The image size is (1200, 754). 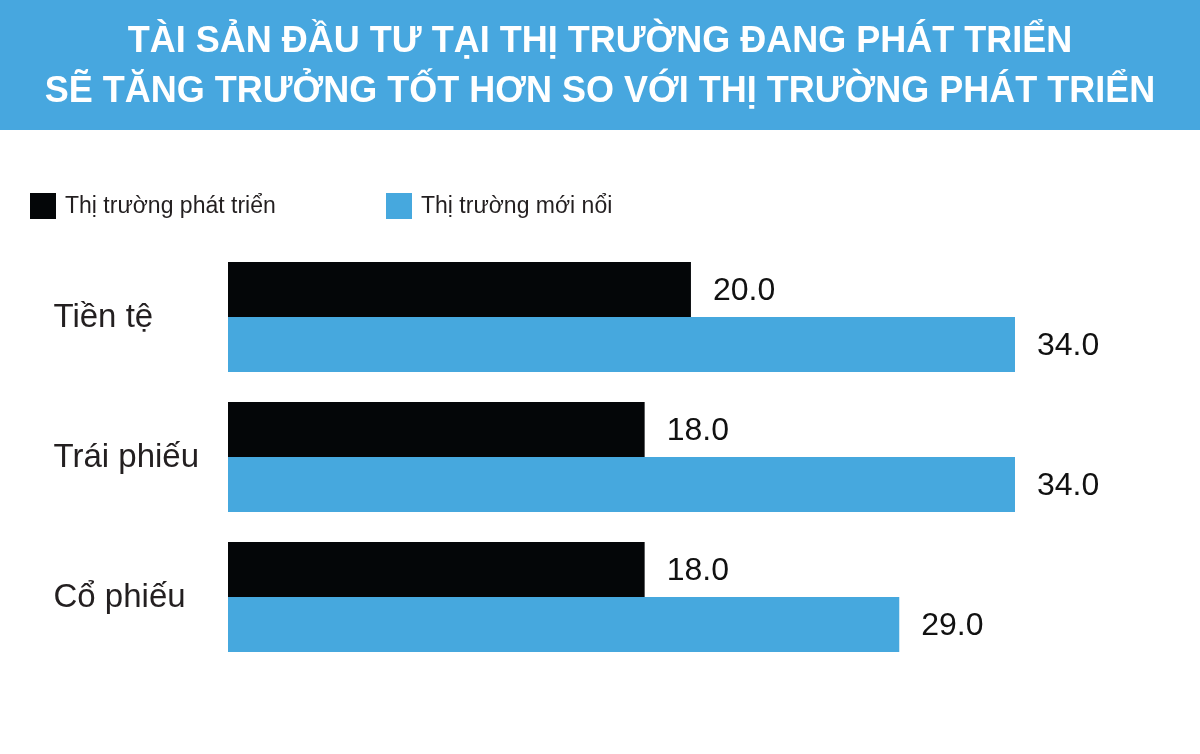 I want to click on data-label: 20.0, so click(x=744, y=288).